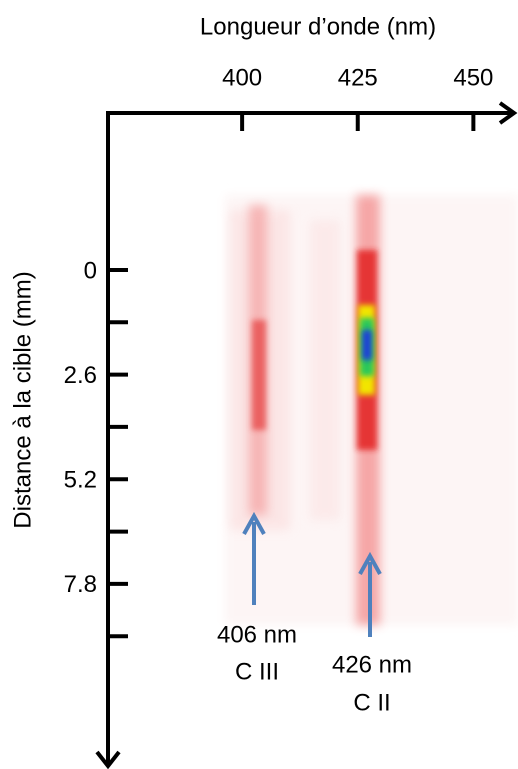 The height and width of the screenshot is (769, 518). What do you see at coordinates (257, 671) in the screenshot?
I see `annotation: C III` at bounding box center [257, 671].